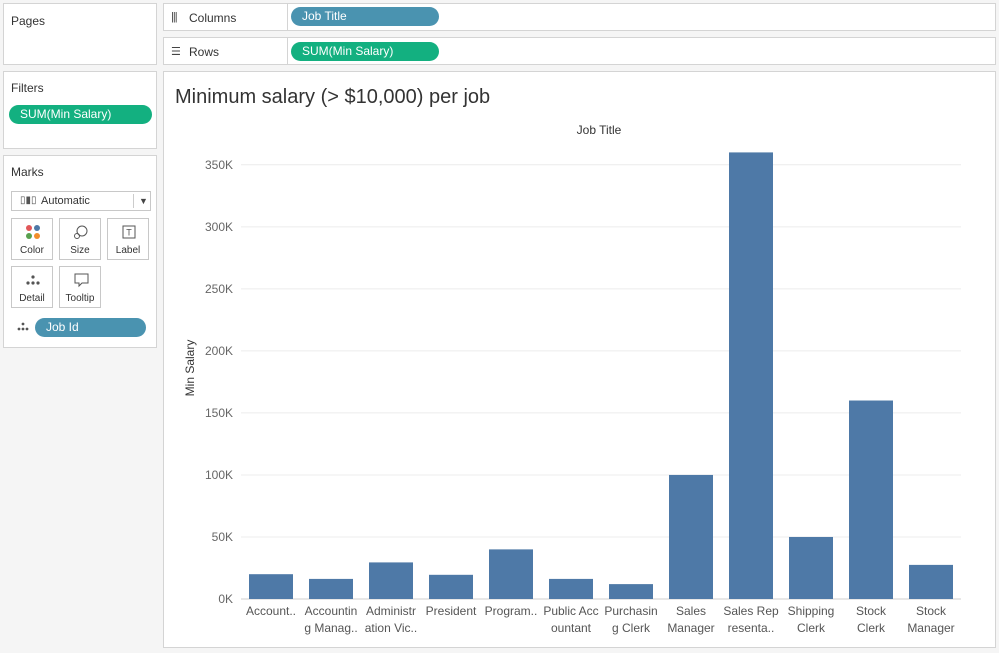 This screenshot has height=653, width=999. What do you see at coordinates (32, 250) in the screenshot?
I see `color-label: Color` at bounding box center [32, 250].